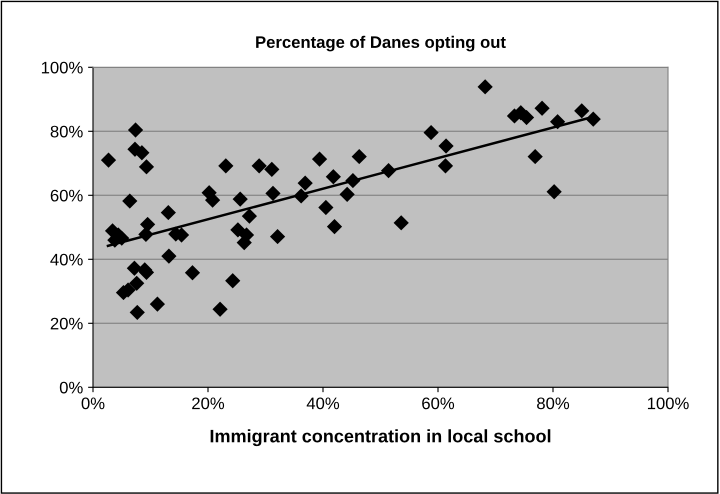  What do you see at coordinates (323, 403) in the screenshot?
I see `x-tick-label: 40%` at bounding box center [323, 403].